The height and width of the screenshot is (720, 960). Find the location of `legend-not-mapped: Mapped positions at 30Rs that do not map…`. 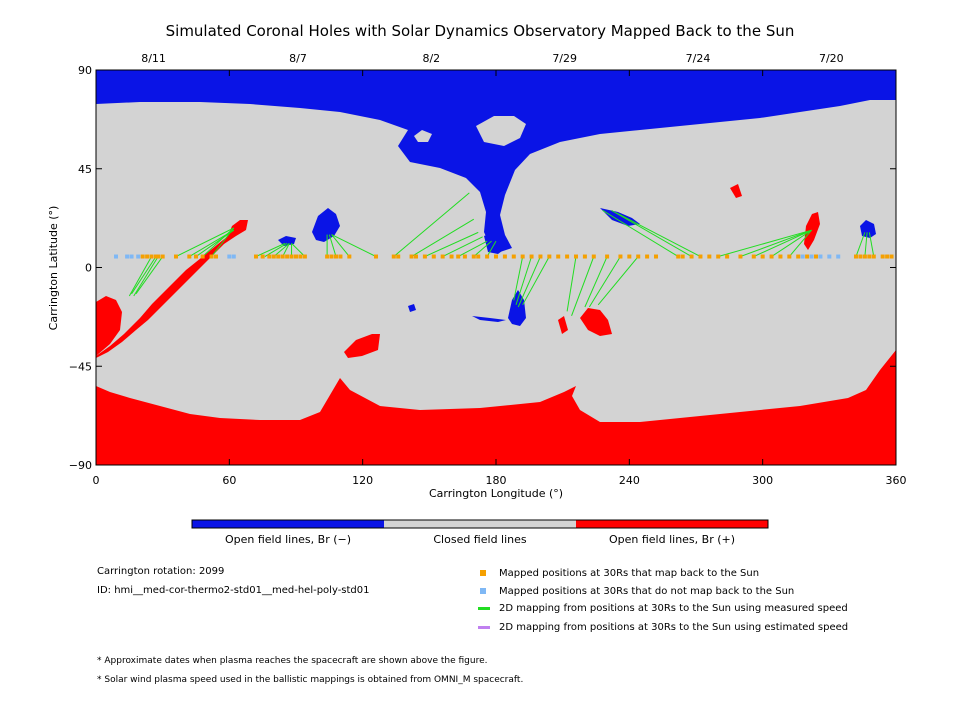

legend-not-mapped: Mapped positions at 30Rs that do not map… is located at coordinates (636, 591).